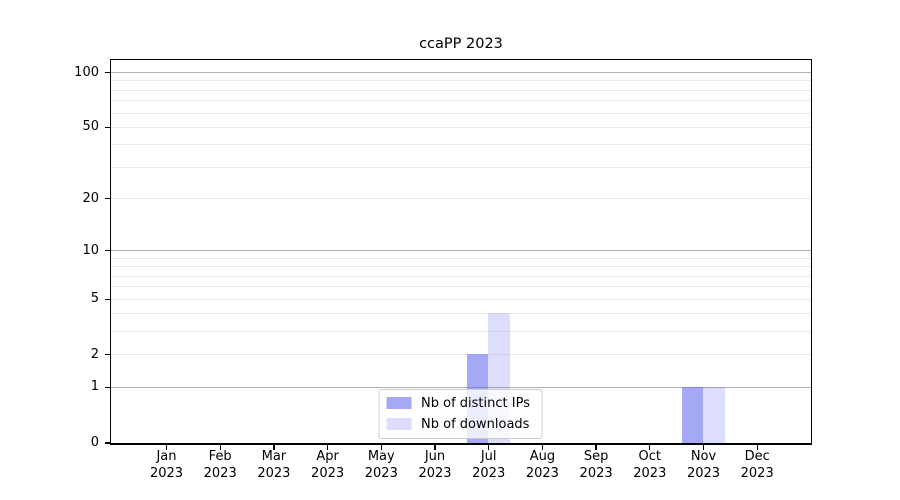 This screenshot has height=500, width=900. I want to click on y-tick-label: 1, so click(94, 387).